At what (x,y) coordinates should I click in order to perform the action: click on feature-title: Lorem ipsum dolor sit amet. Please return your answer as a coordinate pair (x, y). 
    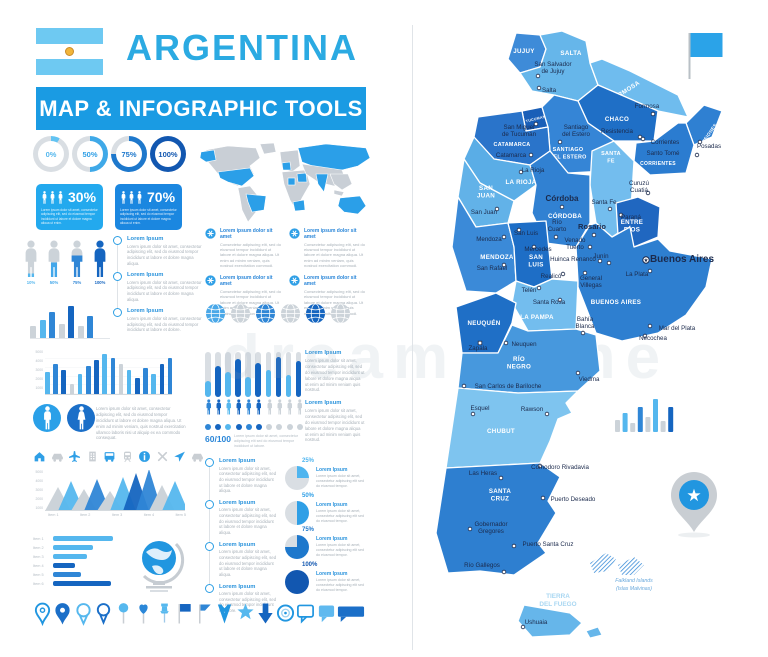
    Looking at the image, I should click on (246, 281).